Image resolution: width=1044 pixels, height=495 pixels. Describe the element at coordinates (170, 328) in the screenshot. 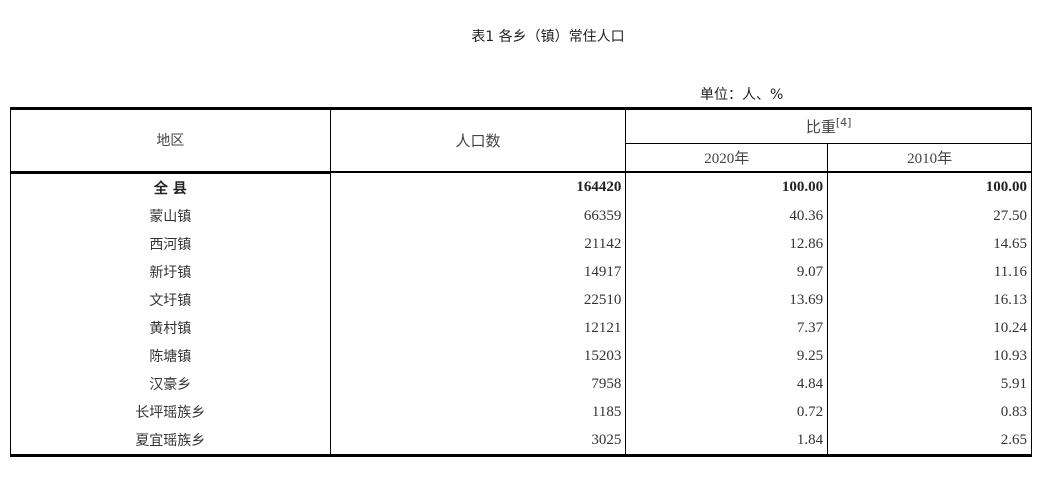

I see `region-cell: 黄村镇` at that location.